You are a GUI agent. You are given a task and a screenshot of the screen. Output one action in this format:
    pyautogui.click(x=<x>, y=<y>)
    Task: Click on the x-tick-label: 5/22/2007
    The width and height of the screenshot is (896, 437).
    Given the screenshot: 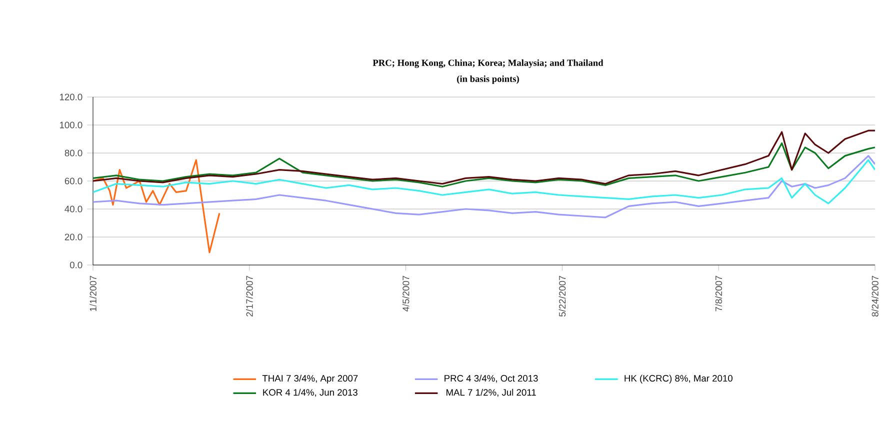 What is the action you would take?
    pyautogui.click(x=562, y=296)
    